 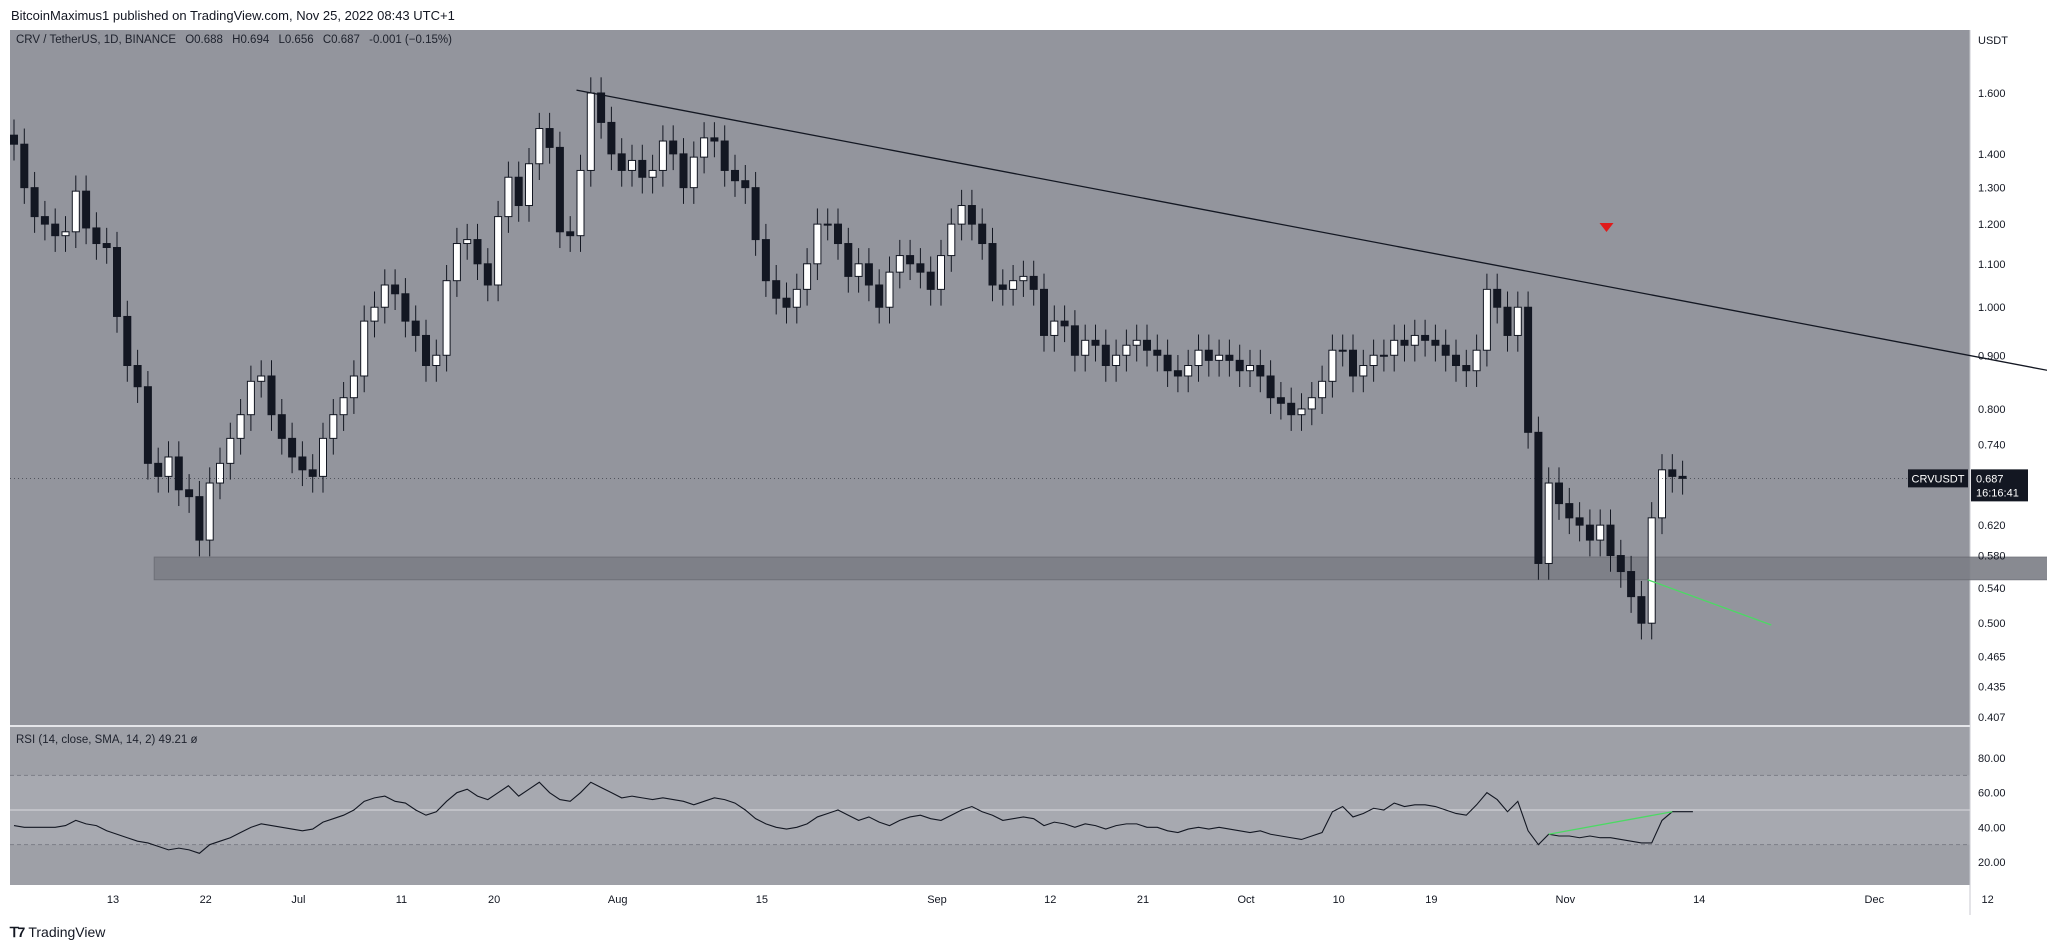 What do you see at coordinates (57, 932) in the screenshot?
I see `tradingview-logo: ꓔ7 TradingView` at bounding box center [57, 932].